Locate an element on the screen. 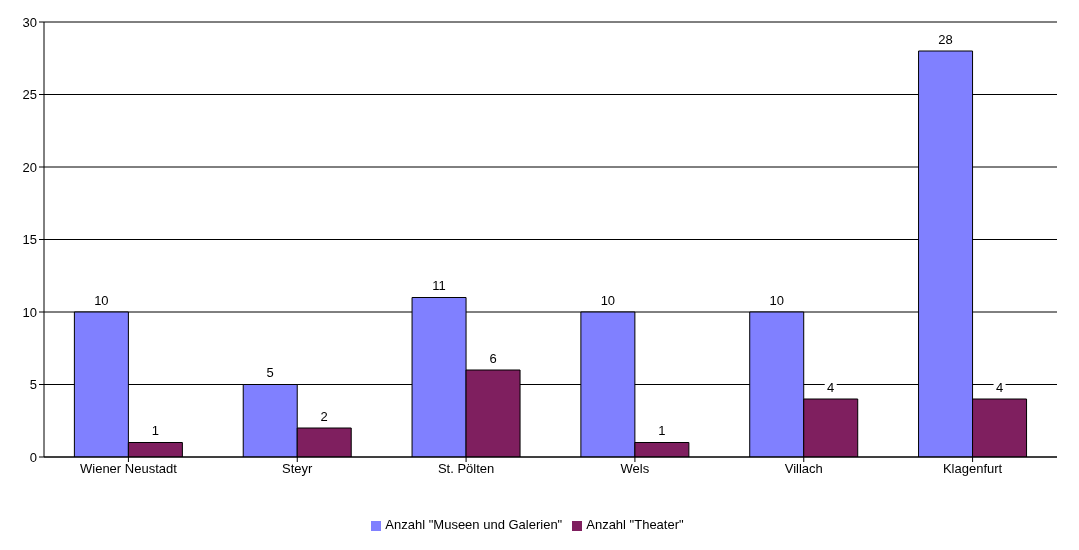 The width and height of the screenshot is (1079, 550). legend-label: Anzahl "Museen und Galerien" is located at coordinates (474, 524).